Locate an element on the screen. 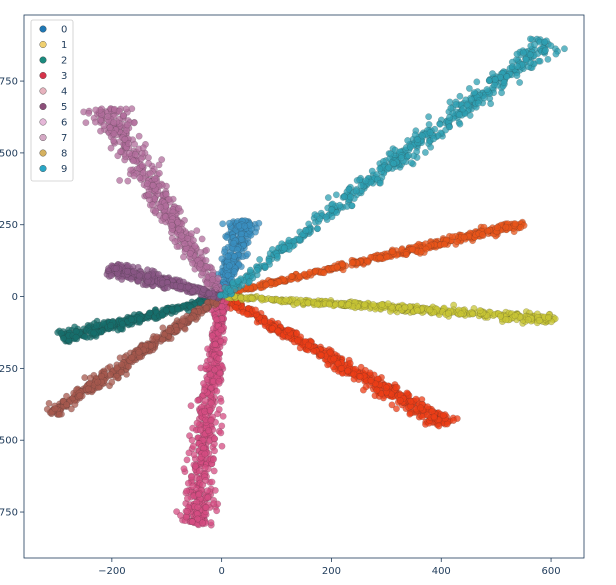 Image resolution: width=616 pixels, height=585 pixels. legend-label-1: 1 is located at coordinates (64, 45).